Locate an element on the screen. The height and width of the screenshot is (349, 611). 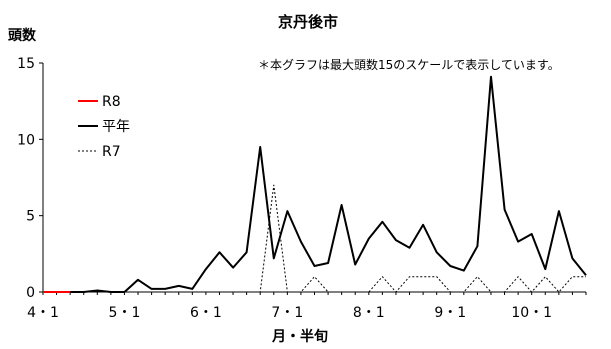
x-tick-label: 6・1 is located at coordinates (206, 313).